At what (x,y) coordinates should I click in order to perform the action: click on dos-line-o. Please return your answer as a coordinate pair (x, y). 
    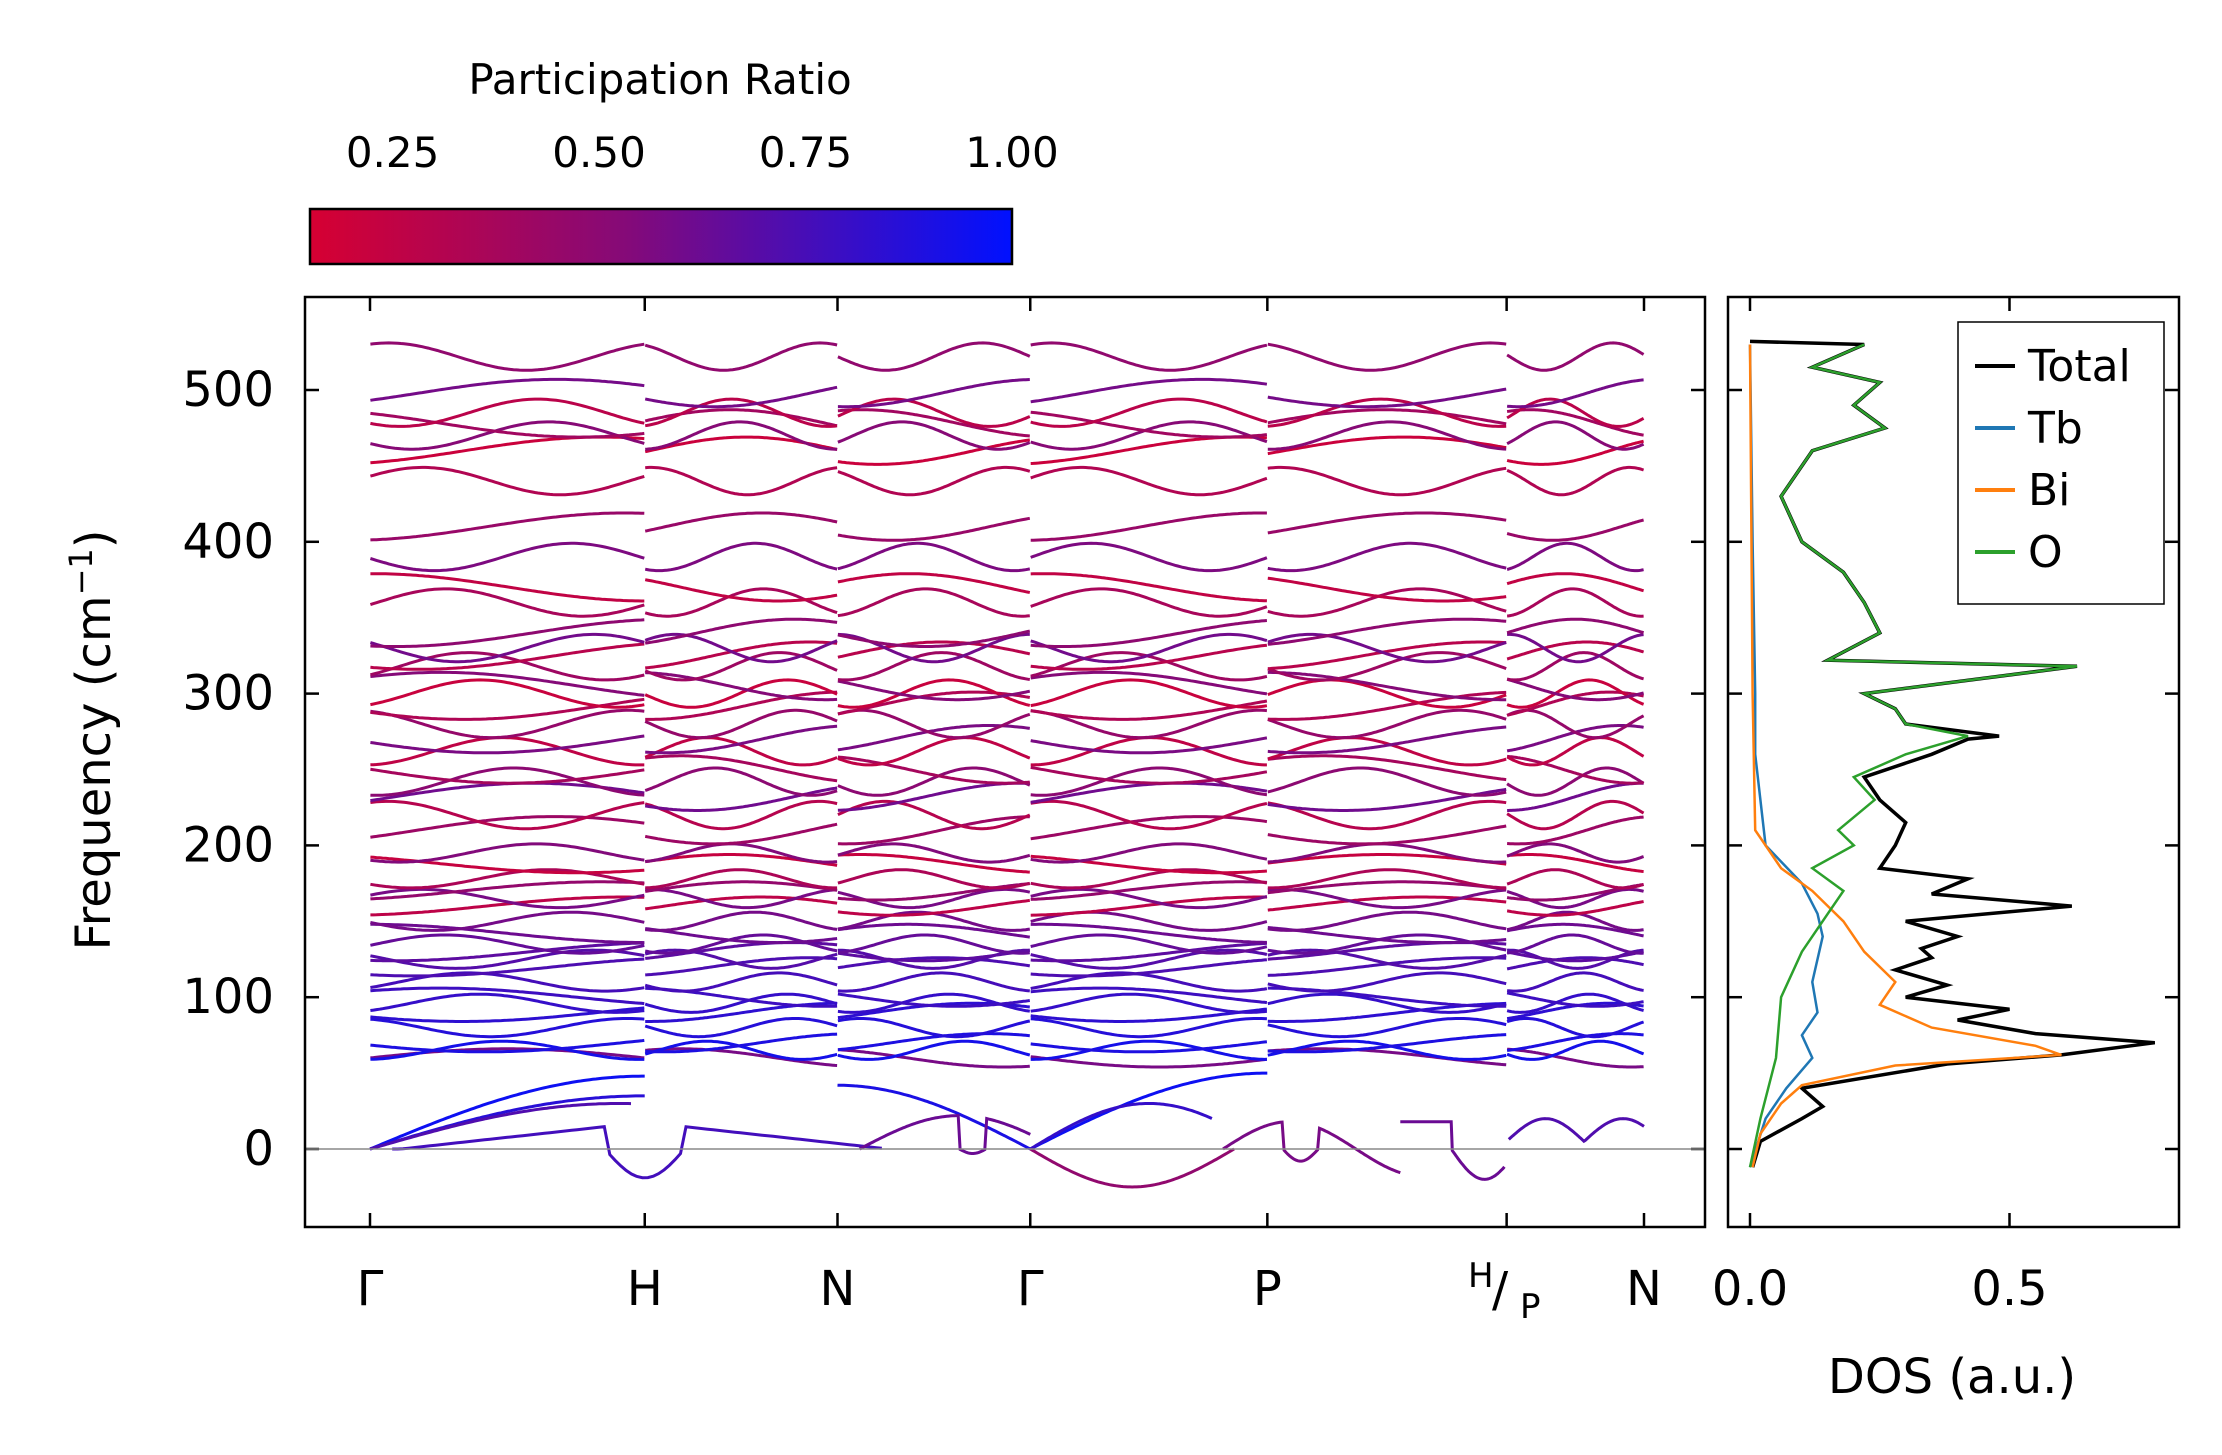
    Looking at the image, I should click on (1913, 755).